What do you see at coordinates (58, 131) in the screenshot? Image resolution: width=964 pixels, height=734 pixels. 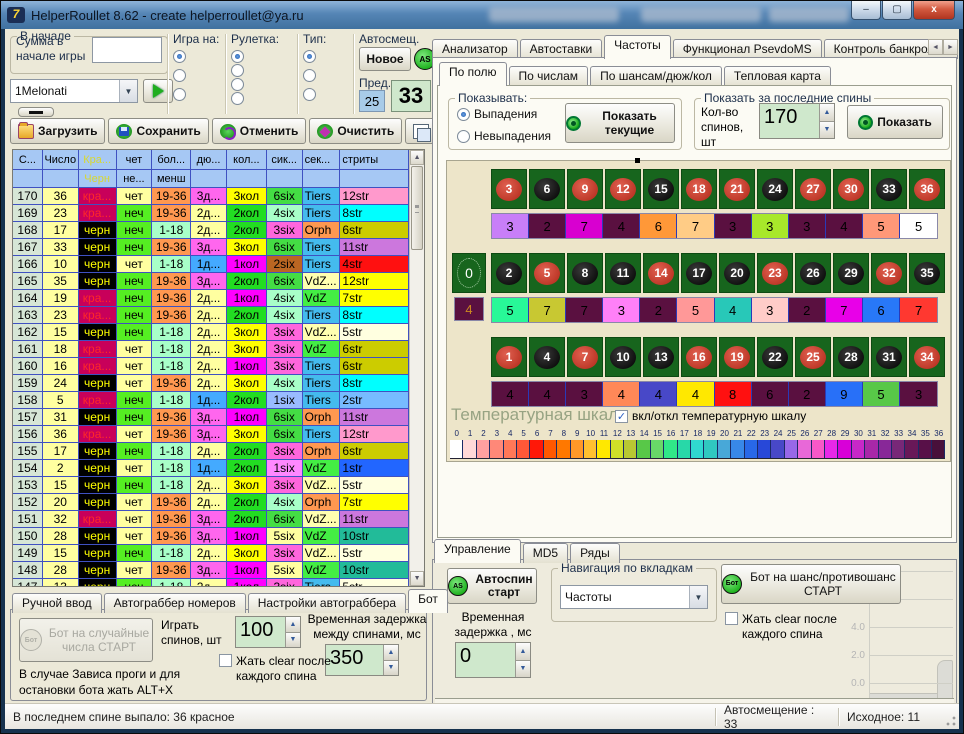 I see `open-folder-button: Загрузить` at bounding box center [58, 131].